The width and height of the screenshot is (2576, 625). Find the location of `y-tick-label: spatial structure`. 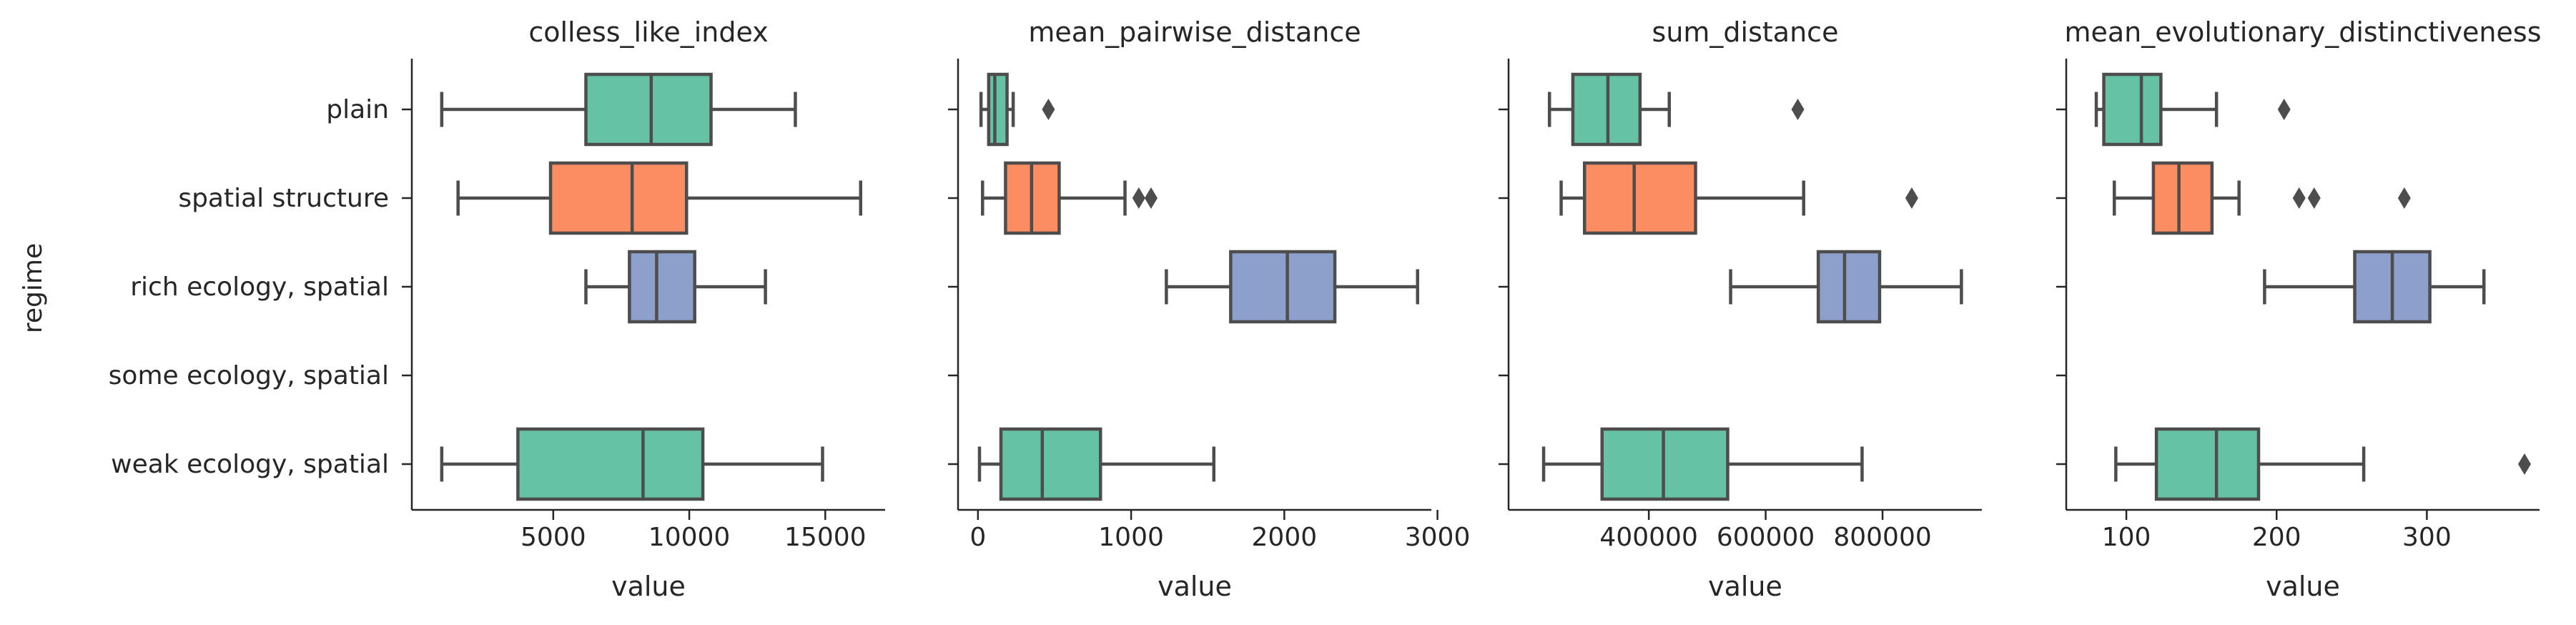

y-tick-label: spatial structure is located at coordinates (283, 198).